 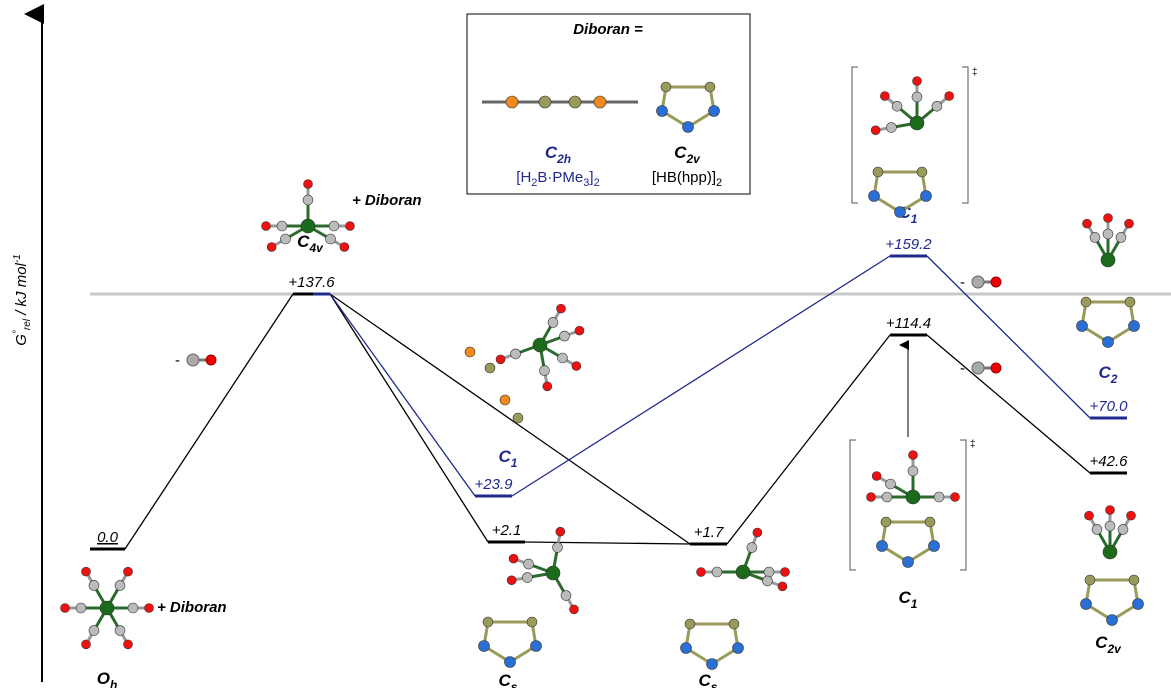 I want to click on structure-label: C1, so click(x=908, y=599).